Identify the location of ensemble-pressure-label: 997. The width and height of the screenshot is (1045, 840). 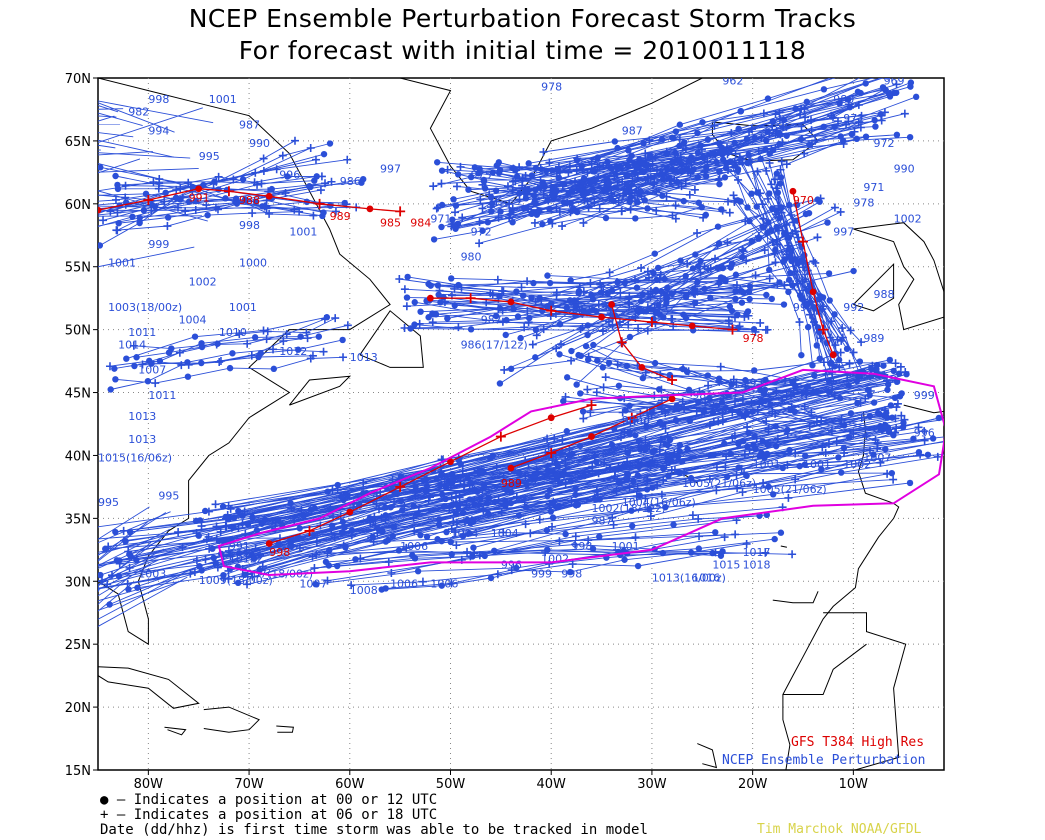
(390, 168).